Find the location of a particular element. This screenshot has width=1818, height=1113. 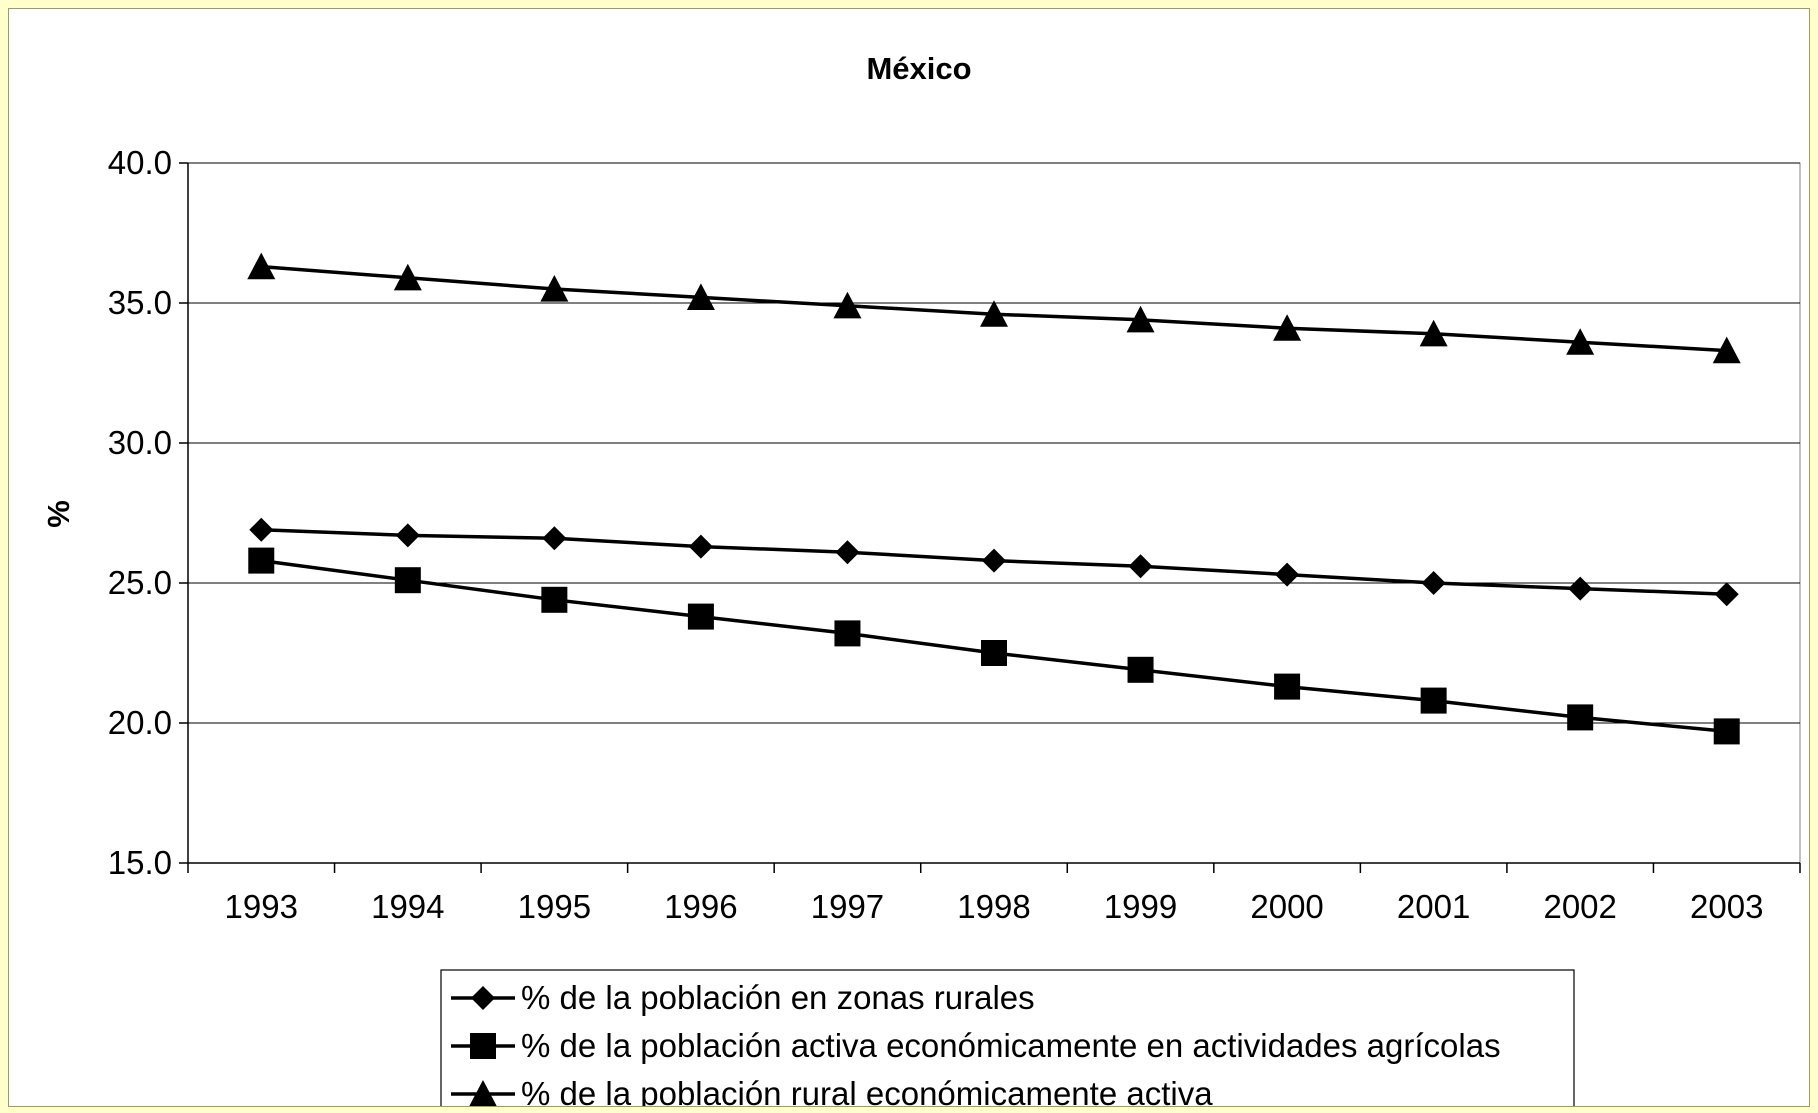

y-tick-label: 35.0 is located at coordinates (140, 302).